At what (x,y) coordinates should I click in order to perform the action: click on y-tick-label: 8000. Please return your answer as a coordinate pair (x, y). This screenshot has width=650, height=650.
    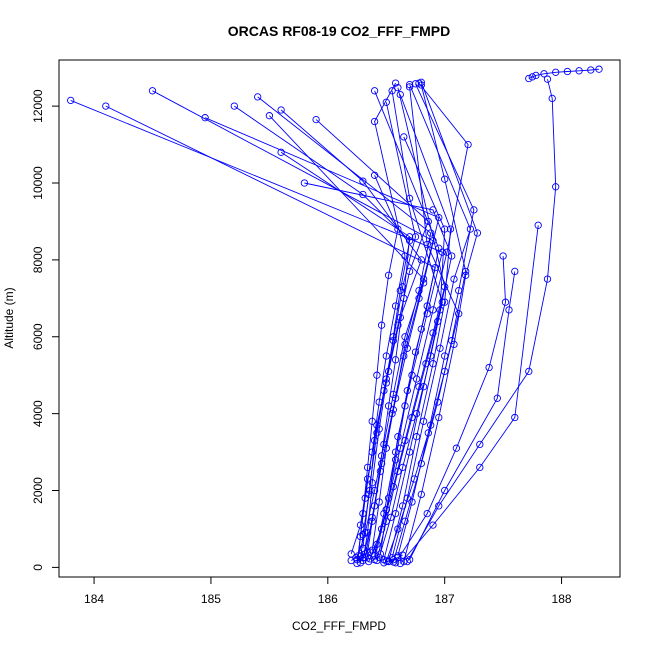
    Looking at the image, I should click on (38, 259).